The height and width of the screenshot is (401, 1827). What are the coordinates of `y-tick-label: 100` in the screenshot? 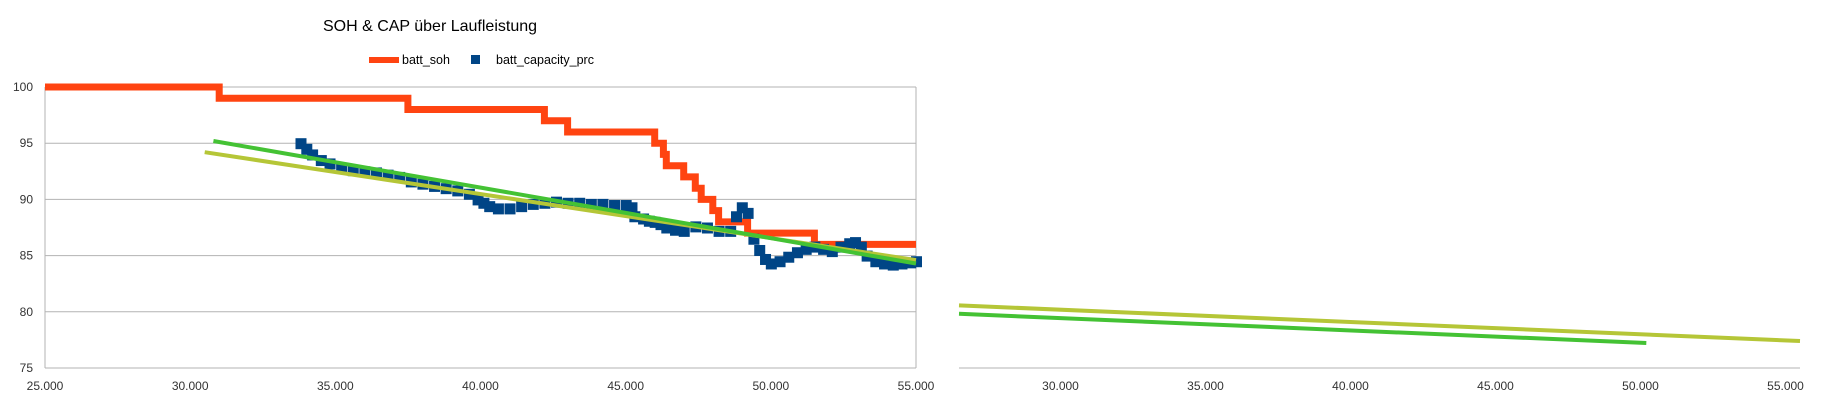 It's located at (23, 87).